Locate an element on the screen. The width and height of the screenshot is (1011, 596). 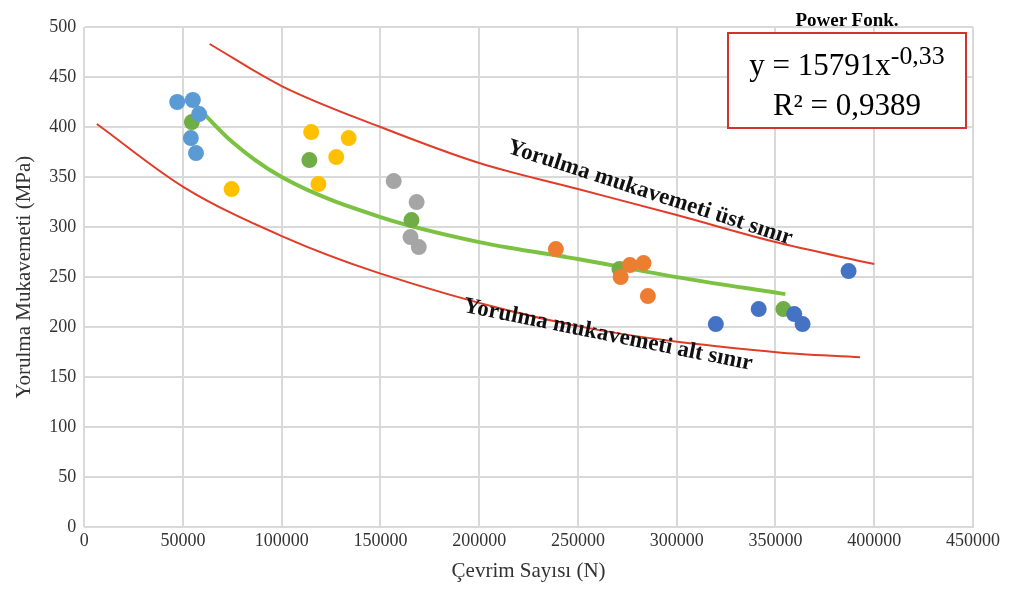
y-tick-label: 450 is located at coordinates (63, 75).